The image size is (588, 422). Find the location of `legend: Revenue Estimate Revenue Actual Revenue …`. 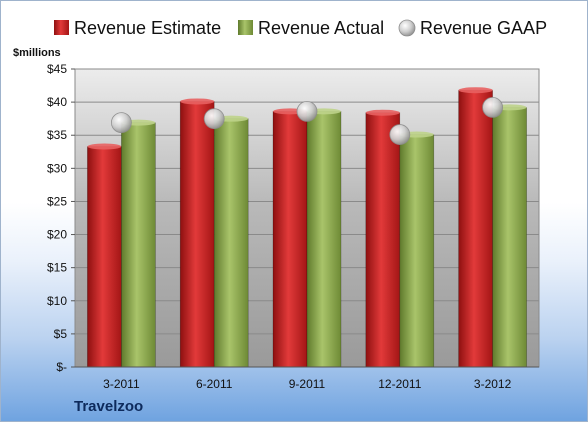

legend: Revenue Estimate Revenue Actual Revenue … is located at coordinates (300, 28).